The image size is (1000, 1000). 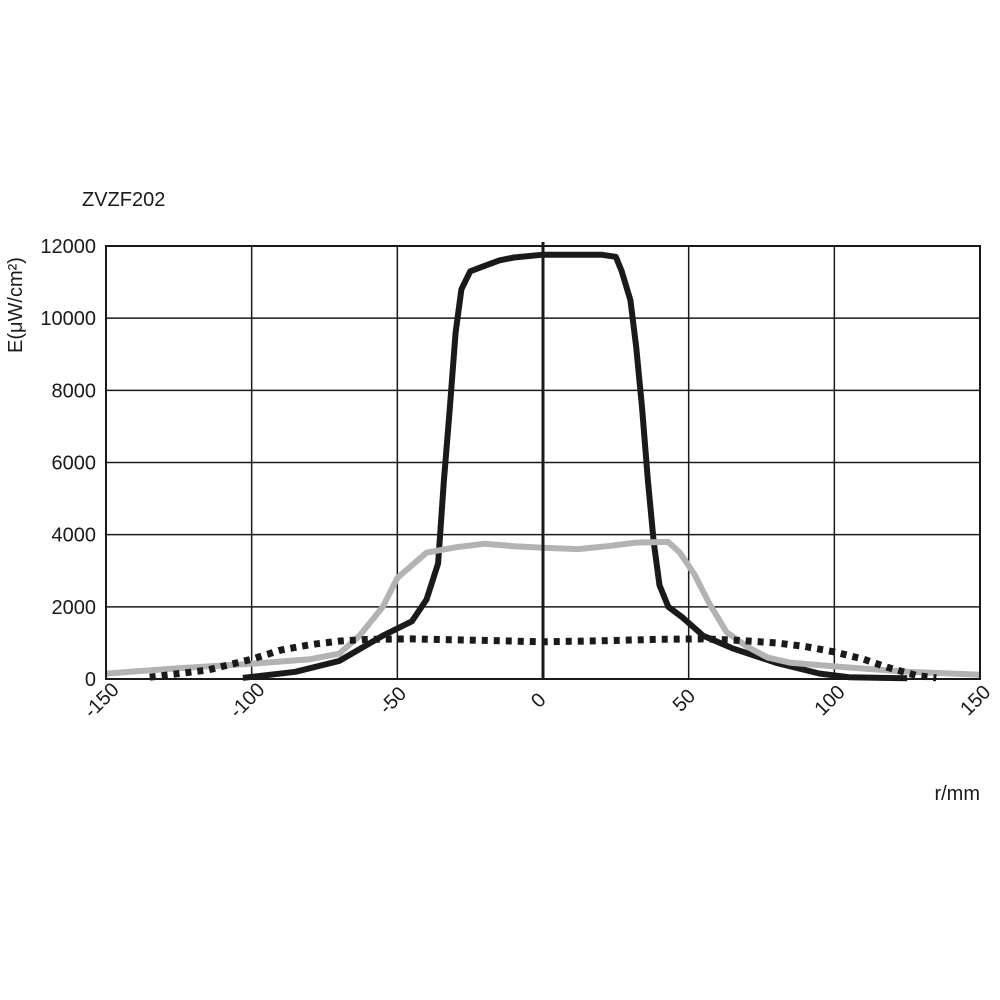 I want to click on y-tick-label: 4000, so click(x=74, y=536).